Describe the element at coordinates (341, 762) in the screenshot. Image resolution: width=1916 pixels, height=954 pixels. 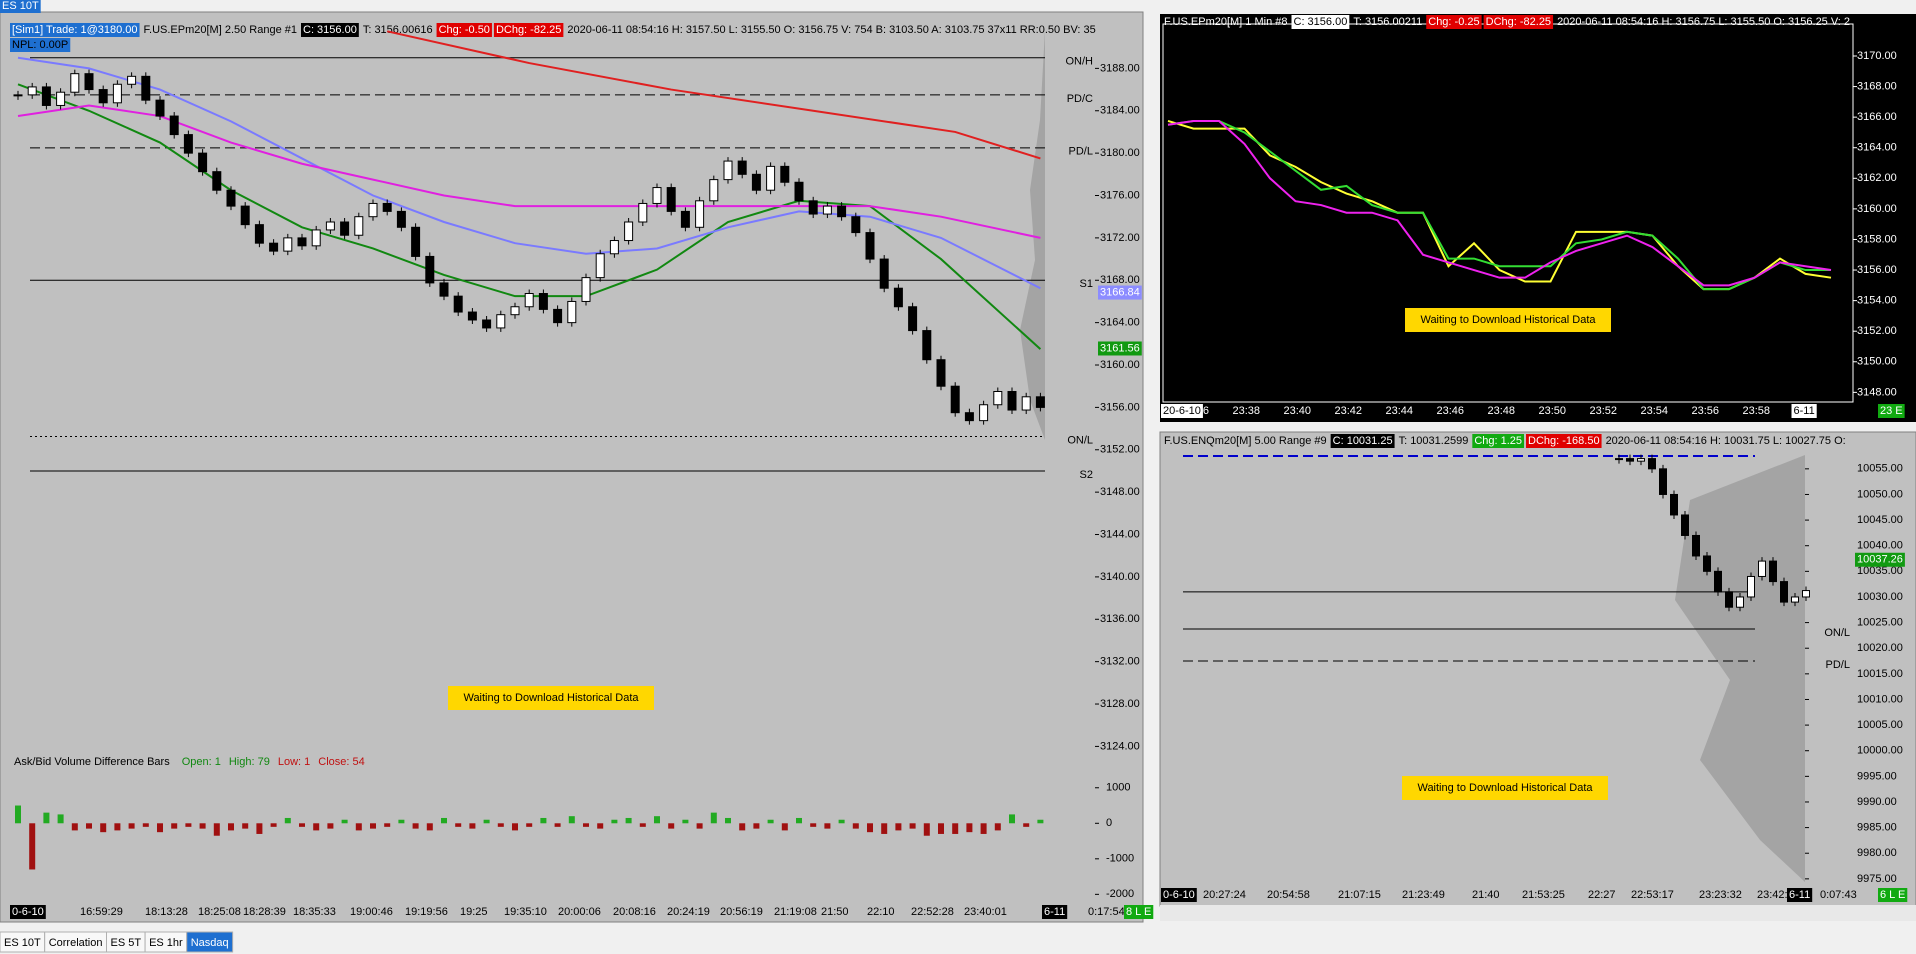
I see `volume-stat: Close: 54` at that location.